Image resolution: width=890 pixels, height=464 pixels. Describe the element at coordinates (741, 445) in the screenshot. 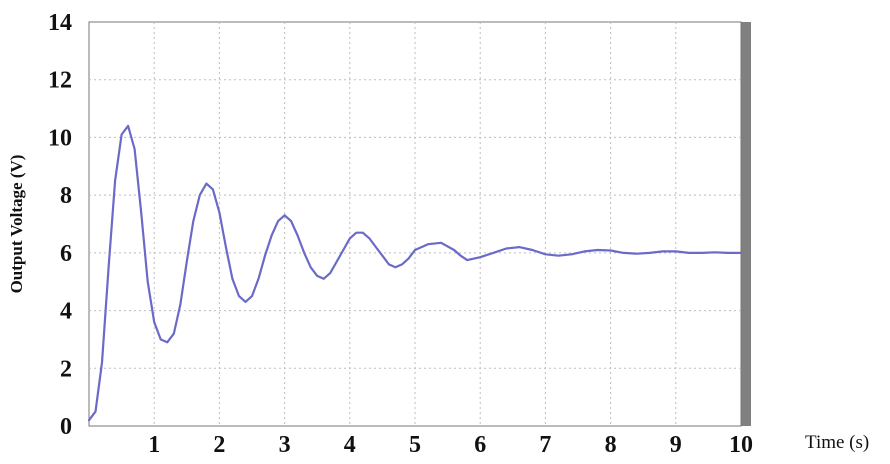

I see `x-tick-label: 10` at that location.